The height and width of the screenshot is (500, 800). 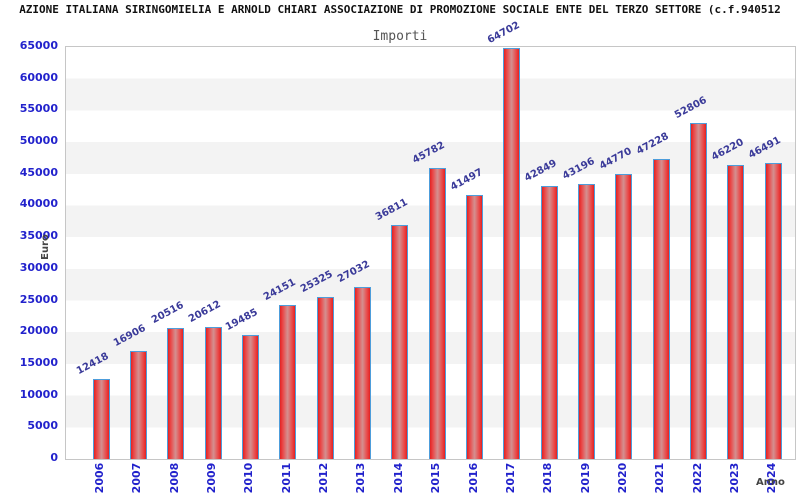 What do you see at coordinates (354, 271) in the screenshot?
I see `bar-value-label-2013: 27032` at bounding box center [354, 271].